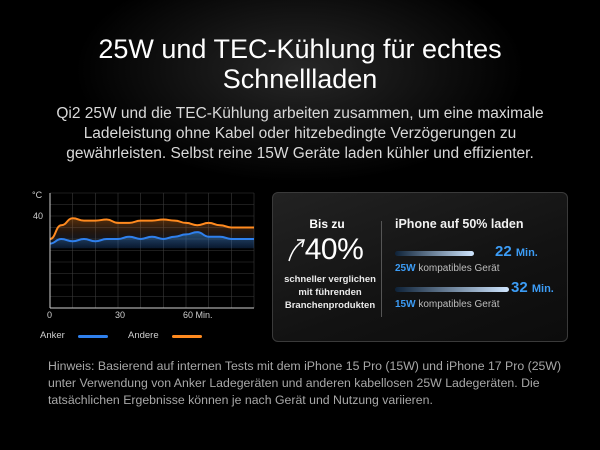 The height and width of the screenshot is (450, 600). Describe the element at coordinates (447, 268) in the screenshot. I see `label-25w: 25W kompatibles Gerät` at that location.